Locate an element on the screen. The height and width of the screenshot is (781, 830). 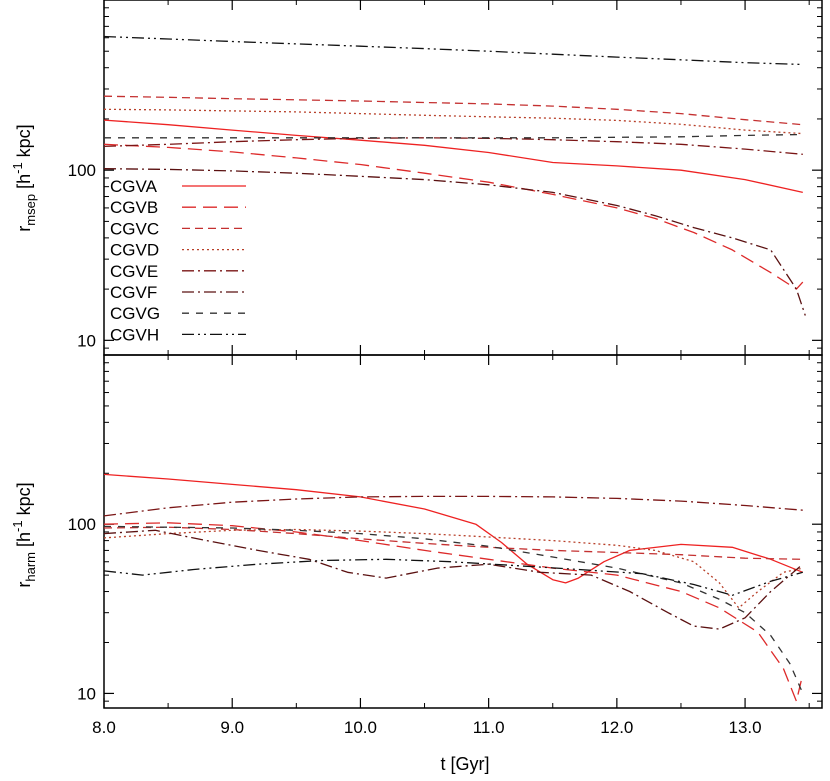
top-y-axis-title-sub: msep is located at coordinates (30, 210).